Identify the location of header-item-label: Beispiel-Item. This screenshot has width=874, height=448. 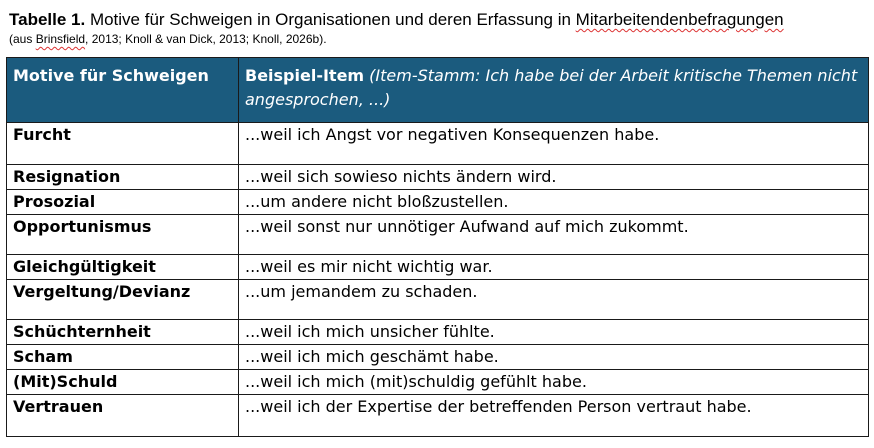
(305, 75).